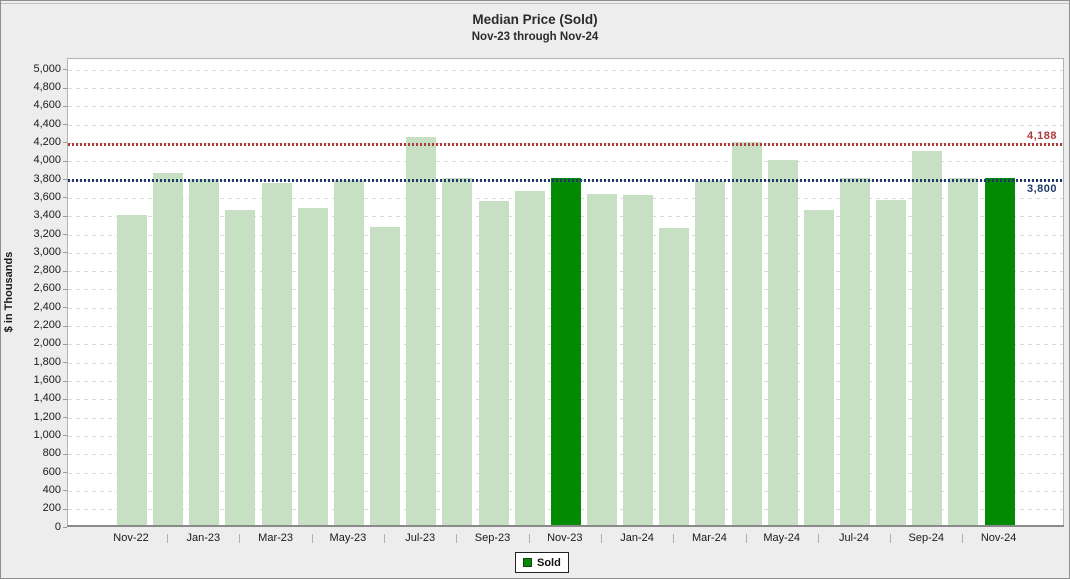 The width and height of the screenshot is (1070, 579). Describe the element at coordinates (47, 160) in the screenshot. I see `y-tick-label-4000: 4,000` at that location.